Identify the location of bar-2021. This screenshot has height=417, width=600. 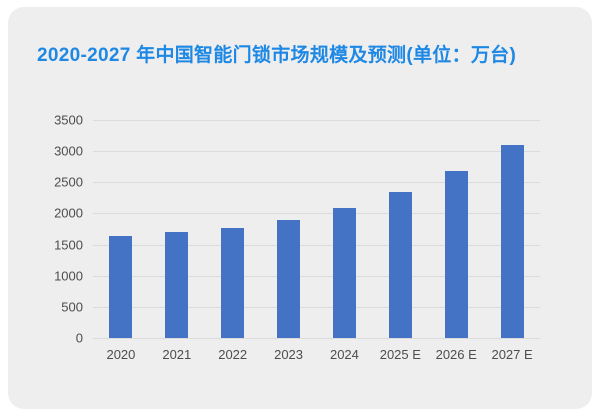
(177, 285).